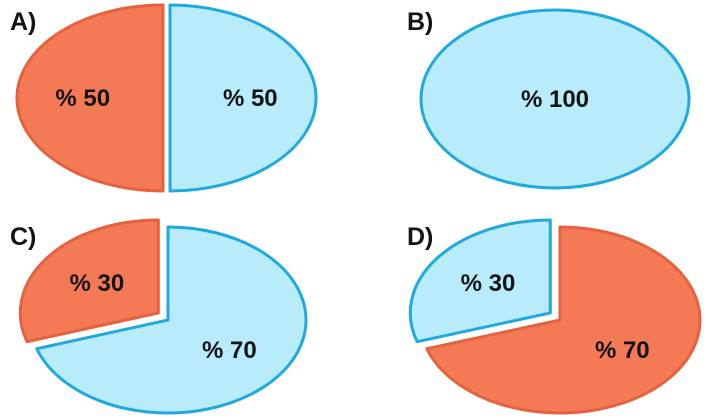 This screenshot has height=418, width=707. Describe the element at coordinates (97, 283) in the screenshot. I see `slice-label-c-2: % 30` at that location.